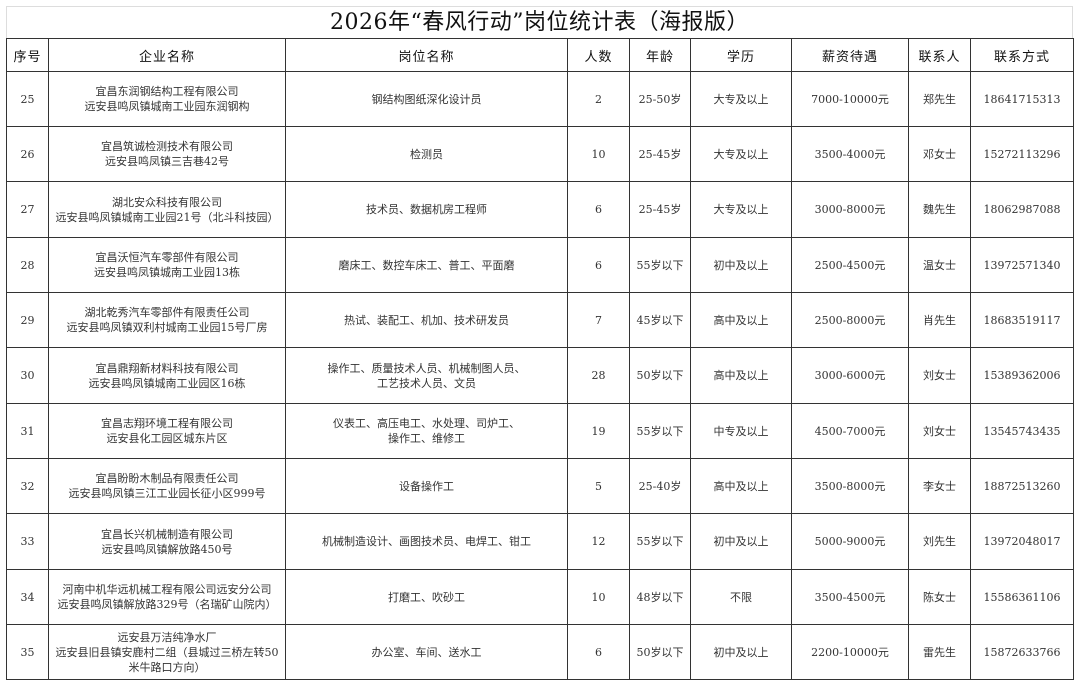  I want to click on company-line: 宜昌沃恒汽车零部件有限公司, so click(167, 257).